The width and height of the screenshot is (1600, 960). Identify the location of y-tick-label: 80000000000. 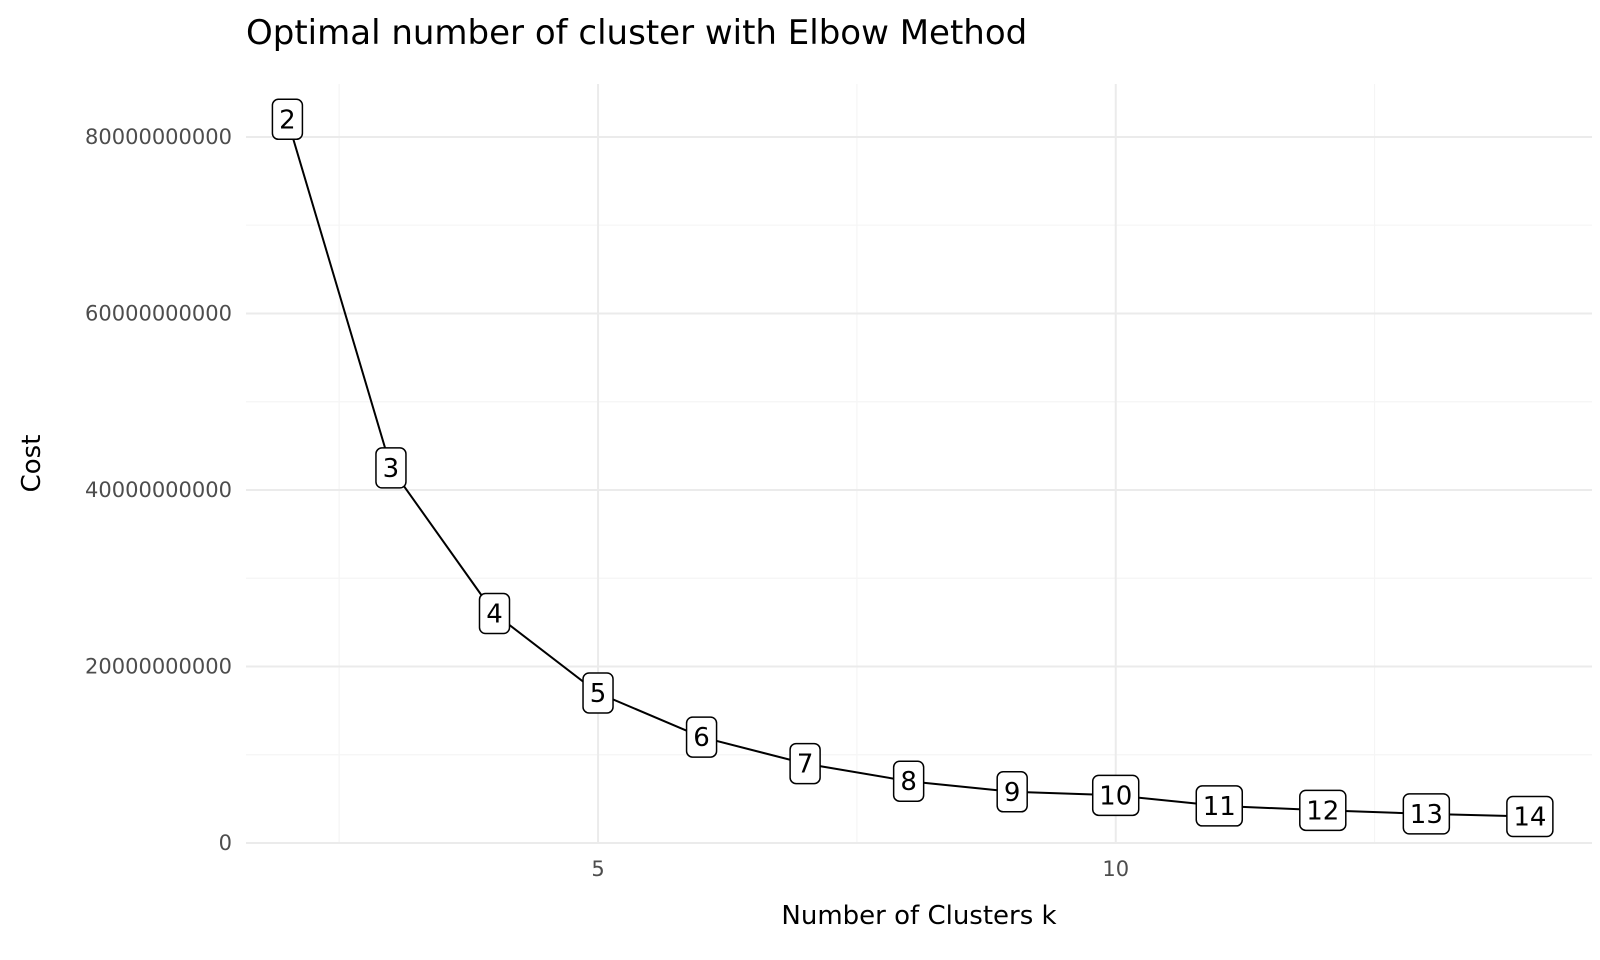
(158, 137).